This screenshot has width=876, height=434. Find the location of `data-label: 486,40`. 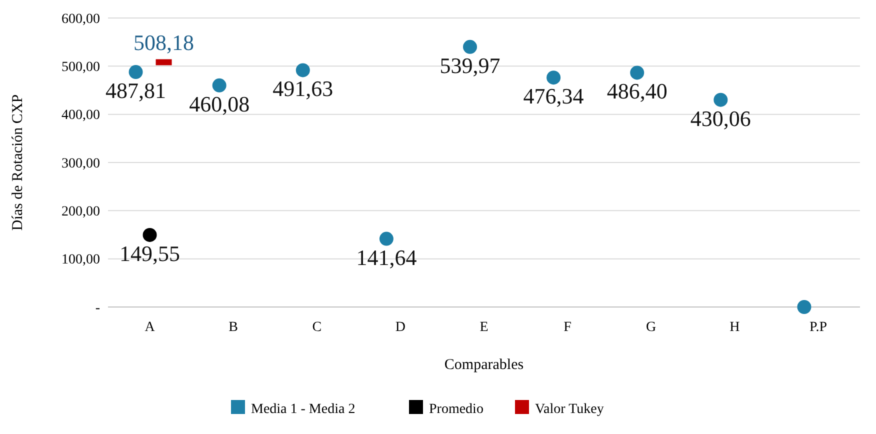

data-label: 486,40 is located at coordinates (637, 91).